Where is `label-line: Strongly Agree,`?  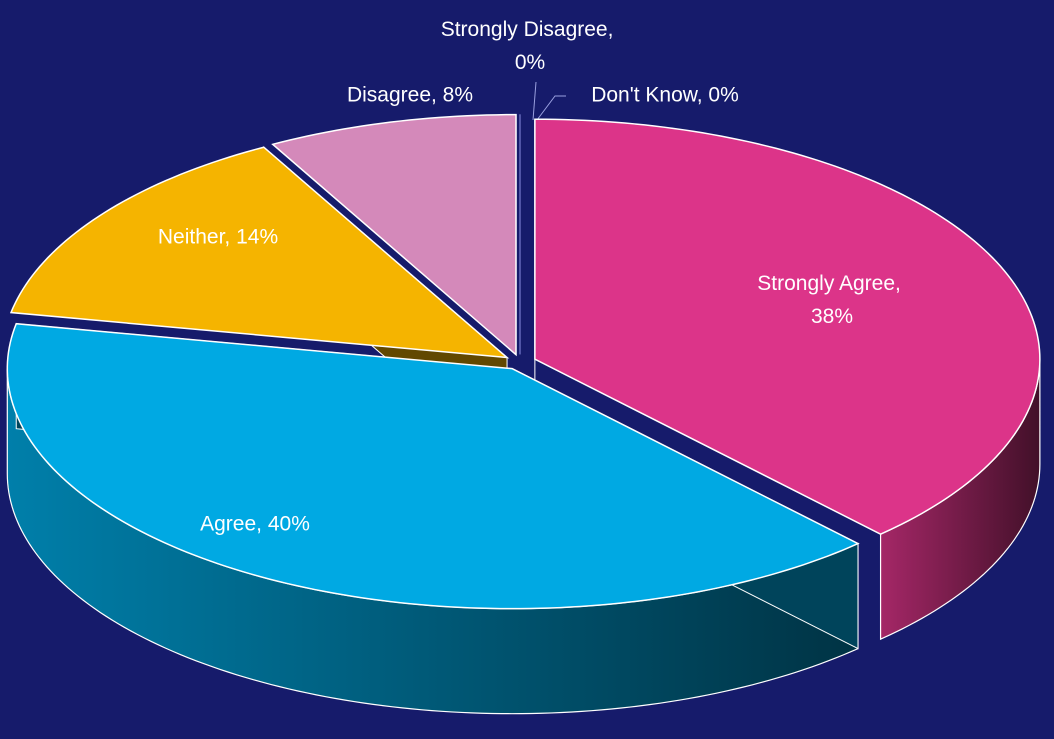
label-line: Strongly Agree, is located at coordinates (831, 283).